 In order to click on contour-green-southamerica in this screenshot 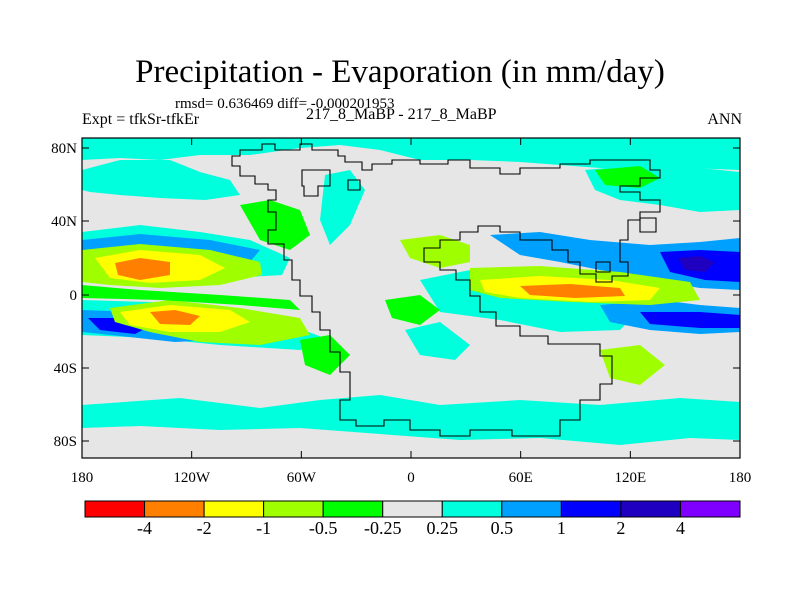, I will do `click(325, 355)`.